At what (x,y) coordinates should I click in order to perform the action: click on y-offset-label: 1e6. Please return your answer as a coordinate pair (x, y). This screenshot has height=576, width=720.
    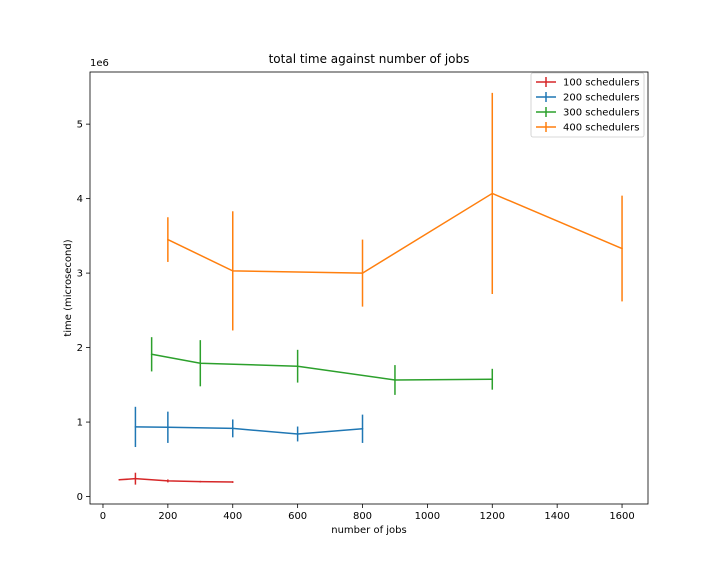
    Looking at the image, I should click on (99, 63).